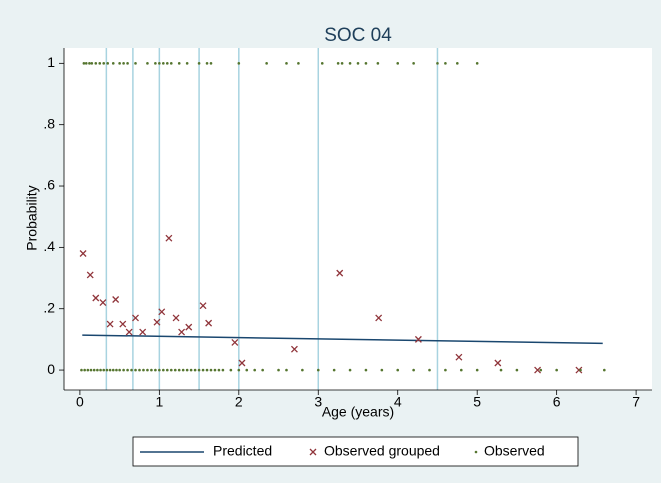  What do you see at coordinates (239, 402) in the screenshot?
I see `x-tick-label: 2` at bounding box center [239, 402].